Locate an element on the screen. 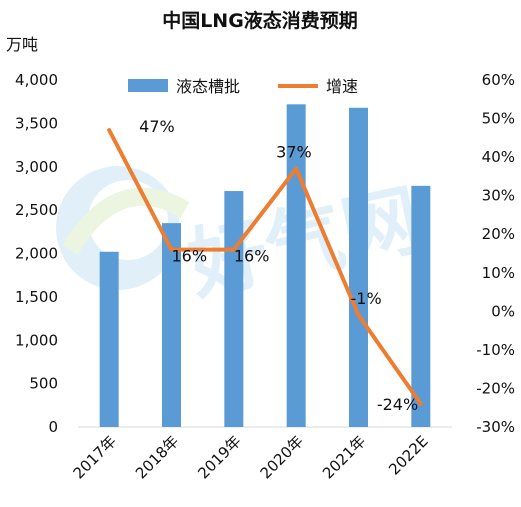 Image resolution: width=521 pixels, height=507 pixels. legend: 液态槽批 增速 is located at coordinates (243, 86).